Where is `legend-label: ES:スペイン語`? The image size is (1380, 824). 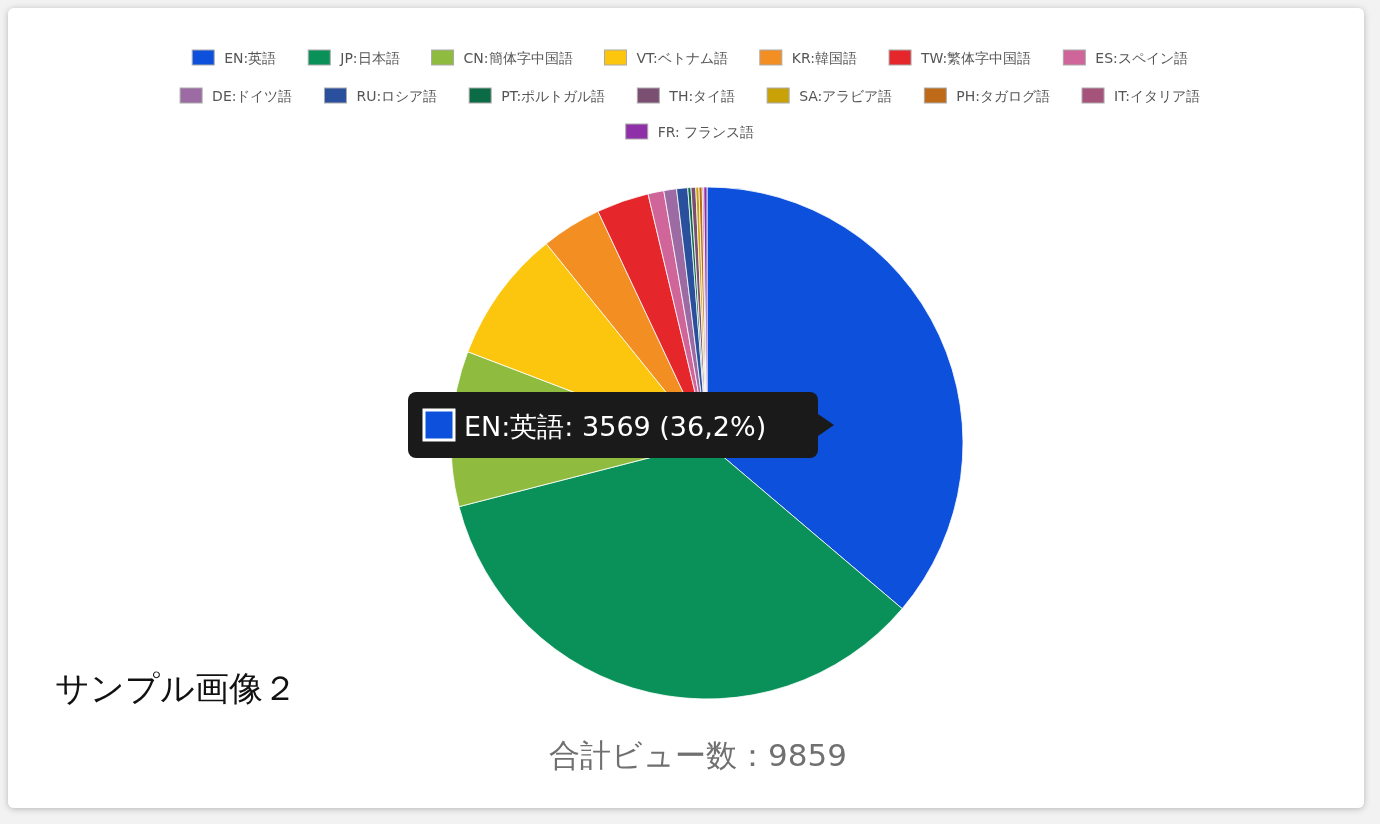 legend-label: ES:スペイン語 is located at coordinates (1141, 58).